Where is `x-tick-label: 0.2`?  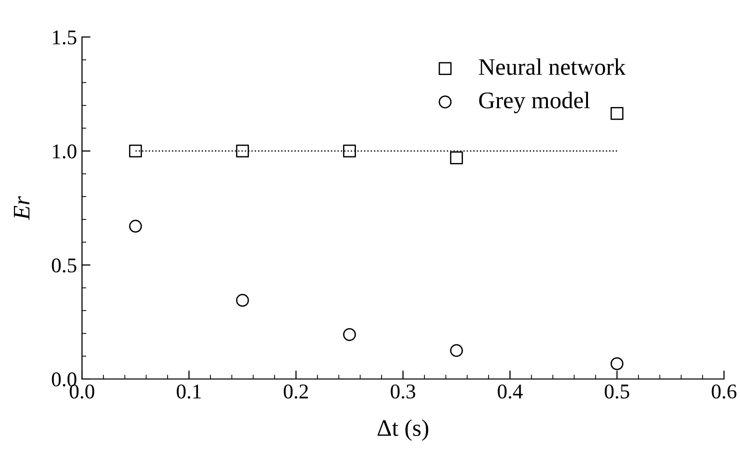 x-tick-label: 0.2 is located at coordinates (296, 391).